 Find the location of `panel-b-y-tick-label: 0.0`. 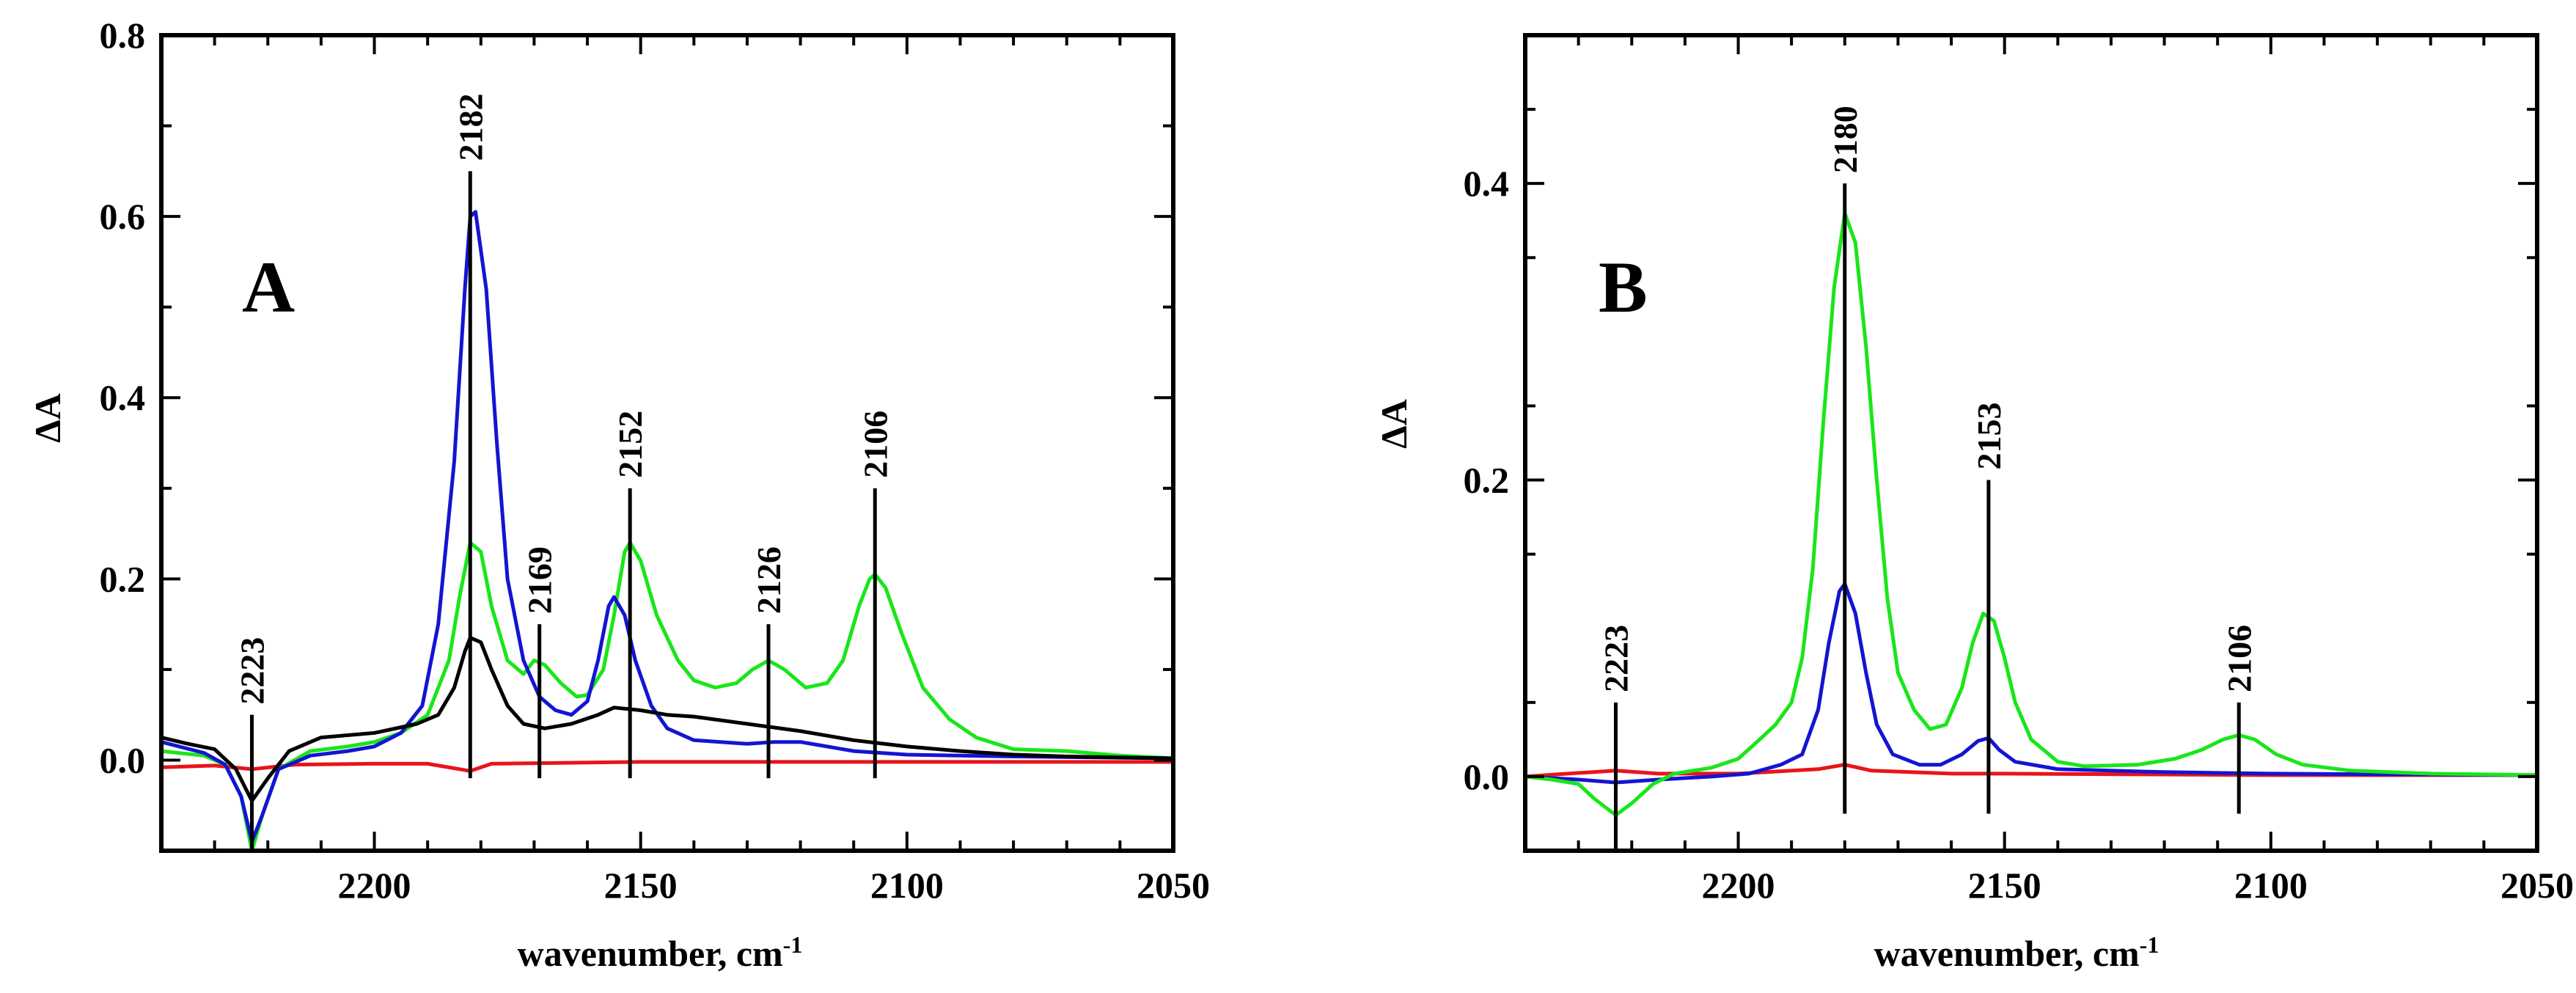

panel-b-y-tick-label: 0.0 is located at coordinates (1487, 776).